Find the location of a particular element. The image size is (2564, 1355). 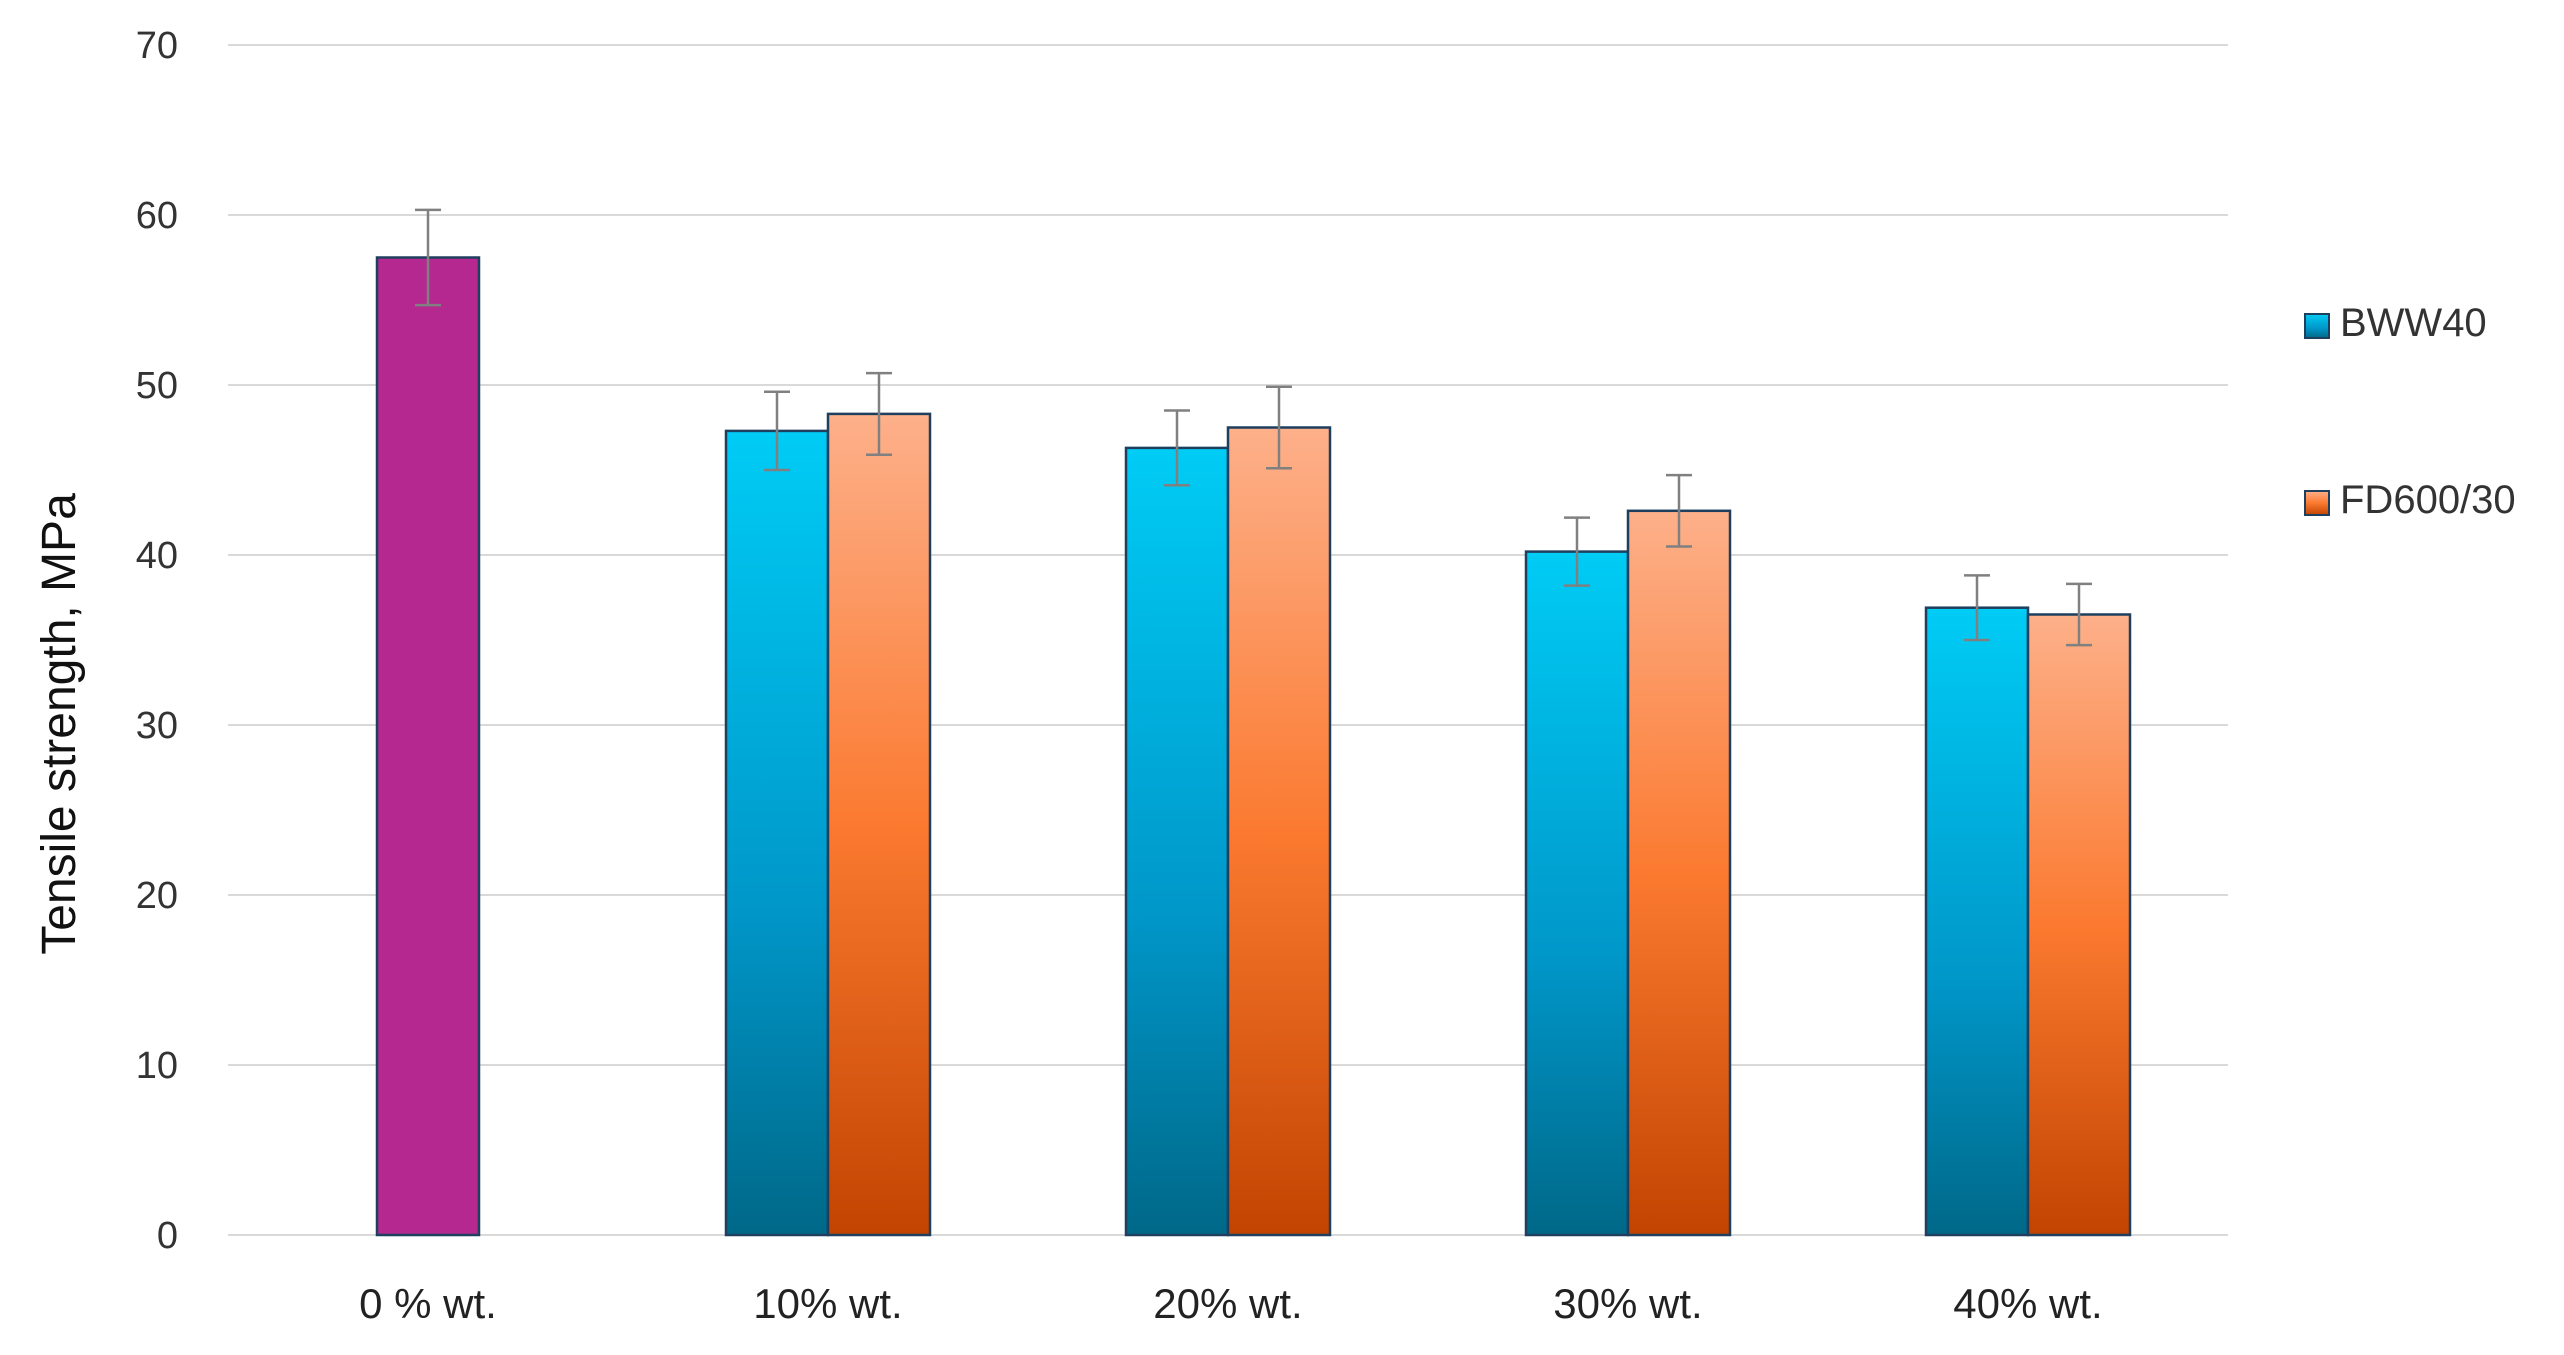

legend-label: FD600/30 is located at coordinates (2428, 500).